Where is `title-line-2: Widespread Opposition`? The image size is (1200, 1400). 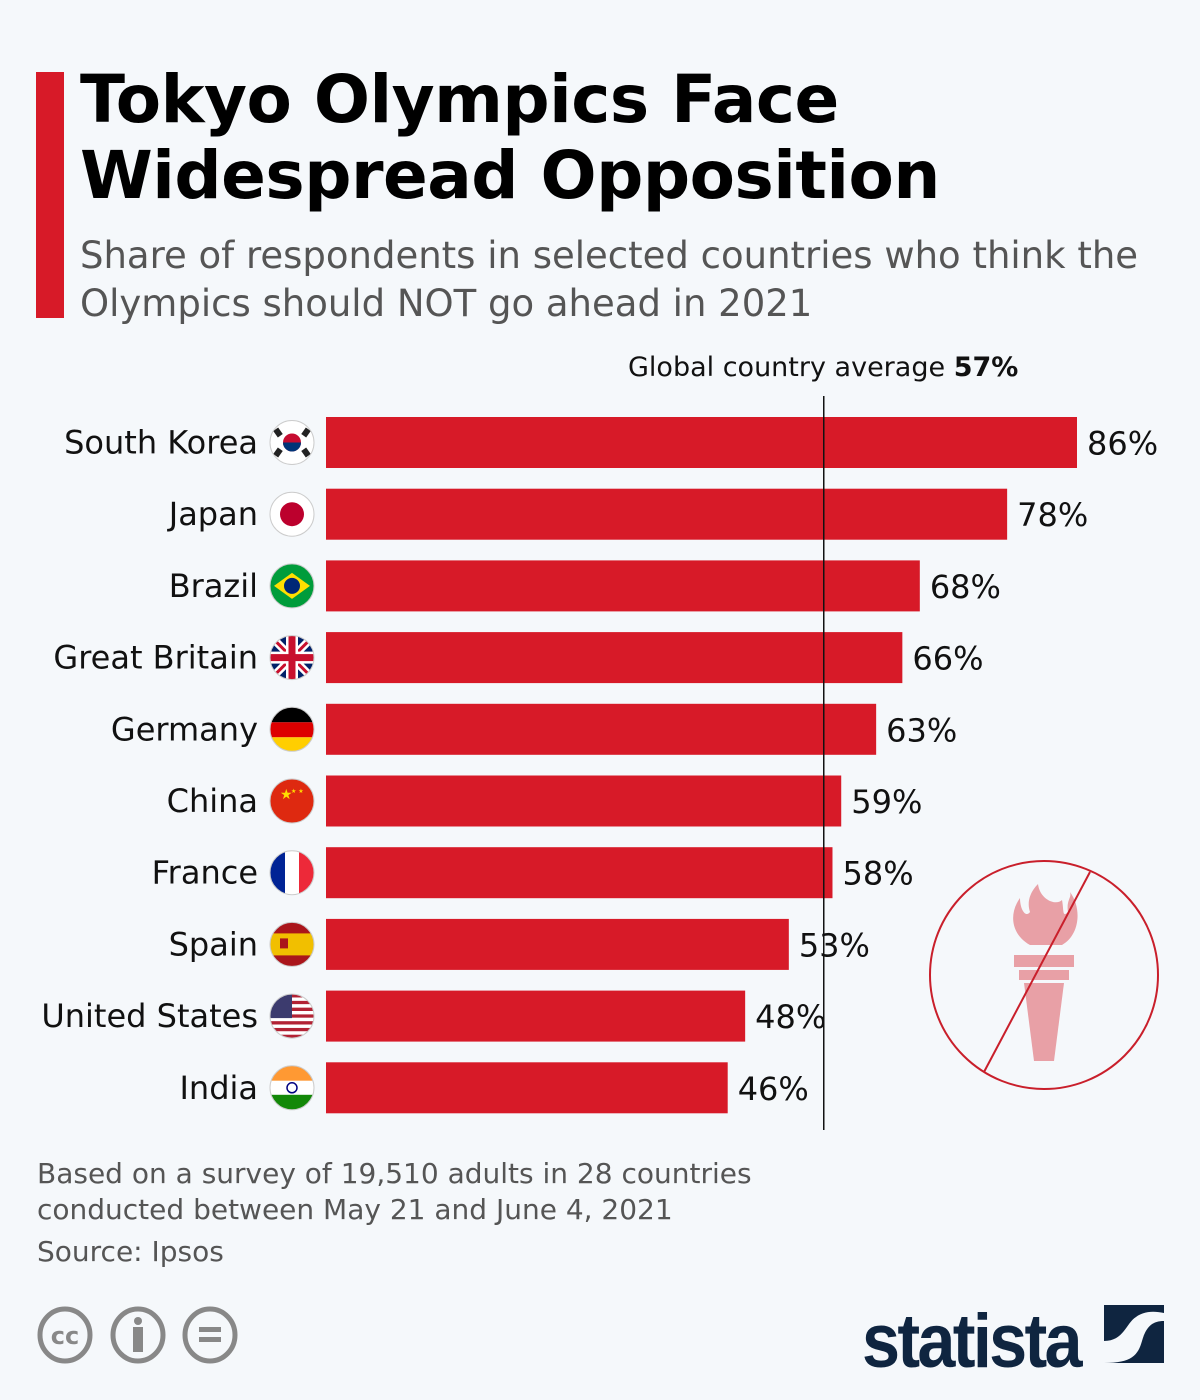
title-line-2: Widespread Opposition is located at coordinates (510, 175).